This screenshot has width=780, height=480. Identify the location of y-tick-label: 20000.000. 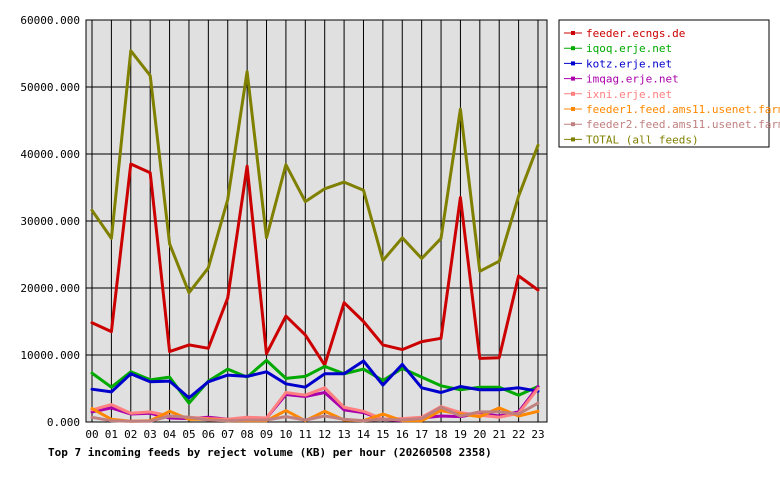
(50, 288).